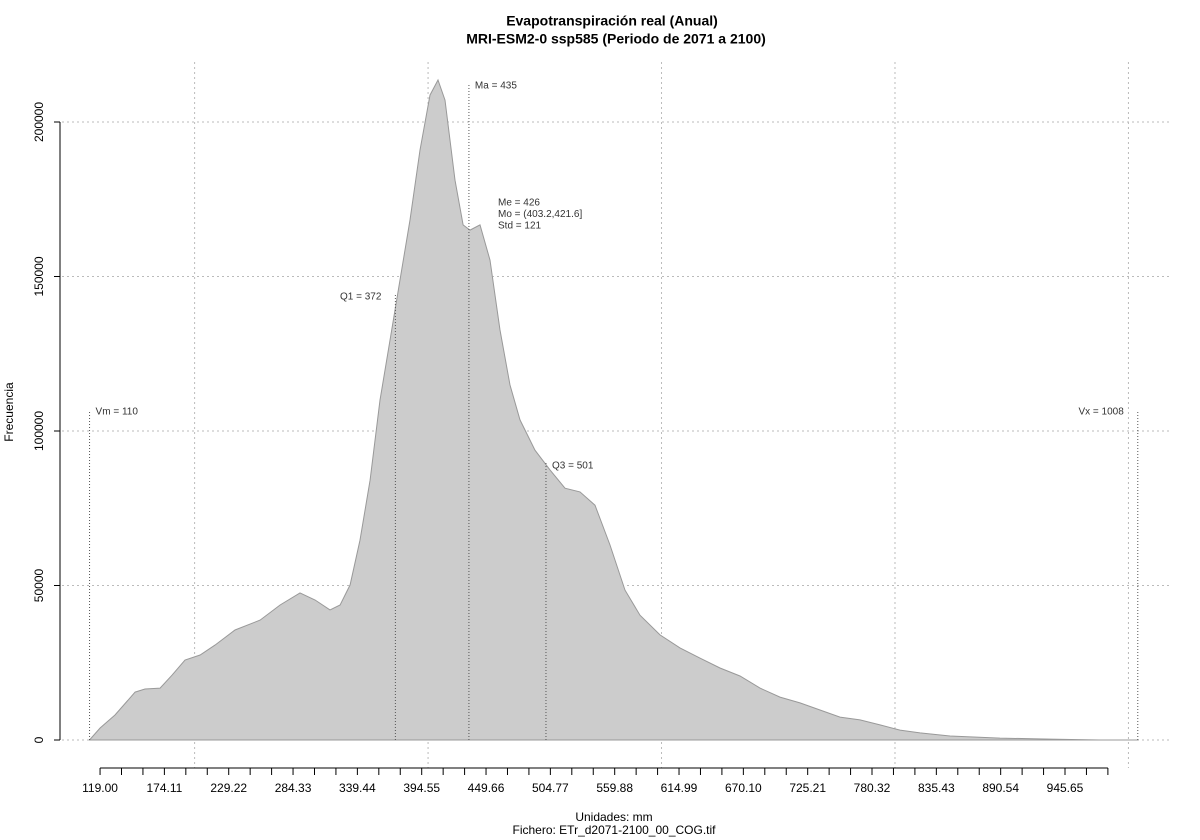 The image size is (1200, 840). What do you see at coordinates (100, 788) in the screenshot?
I see `x-tick-label: 119.00` at bounding box center [100, 788].